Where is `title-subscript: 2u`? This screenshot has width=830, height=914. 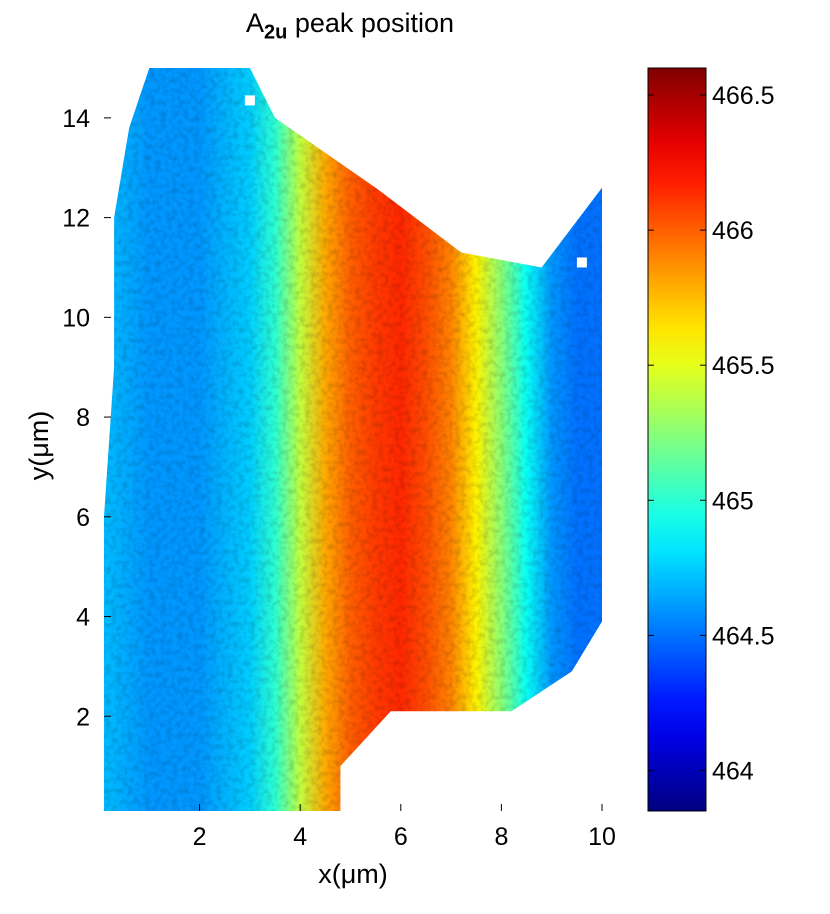
title-subscript: 2u is located at coordinates (276, 32).